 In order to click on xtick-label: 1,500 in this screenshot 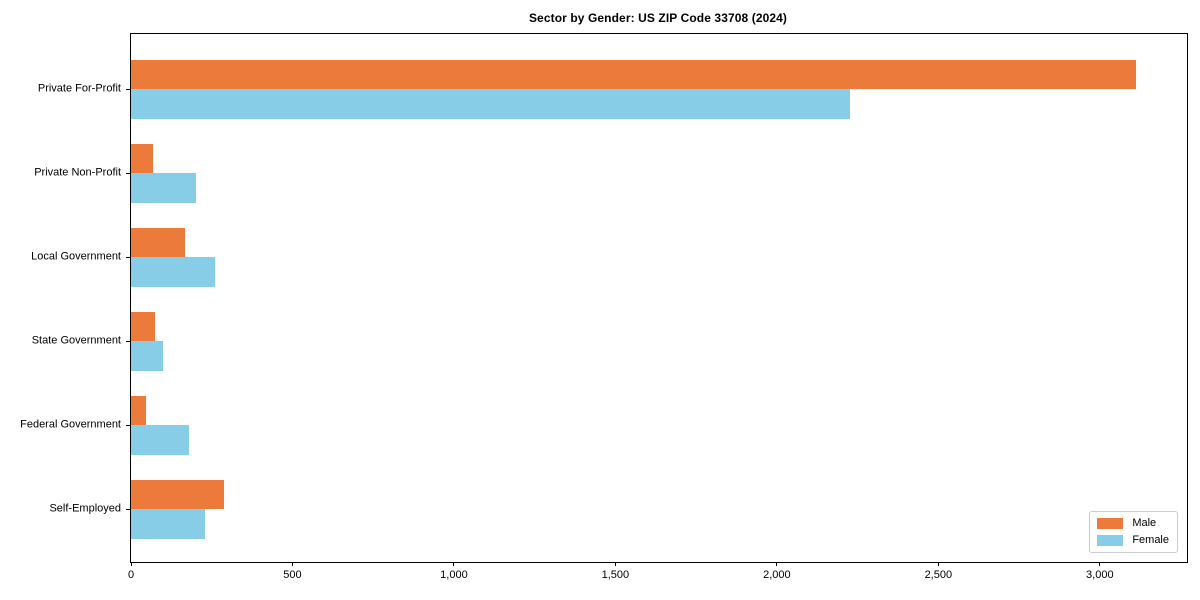, I will do `click(615, 575)`.